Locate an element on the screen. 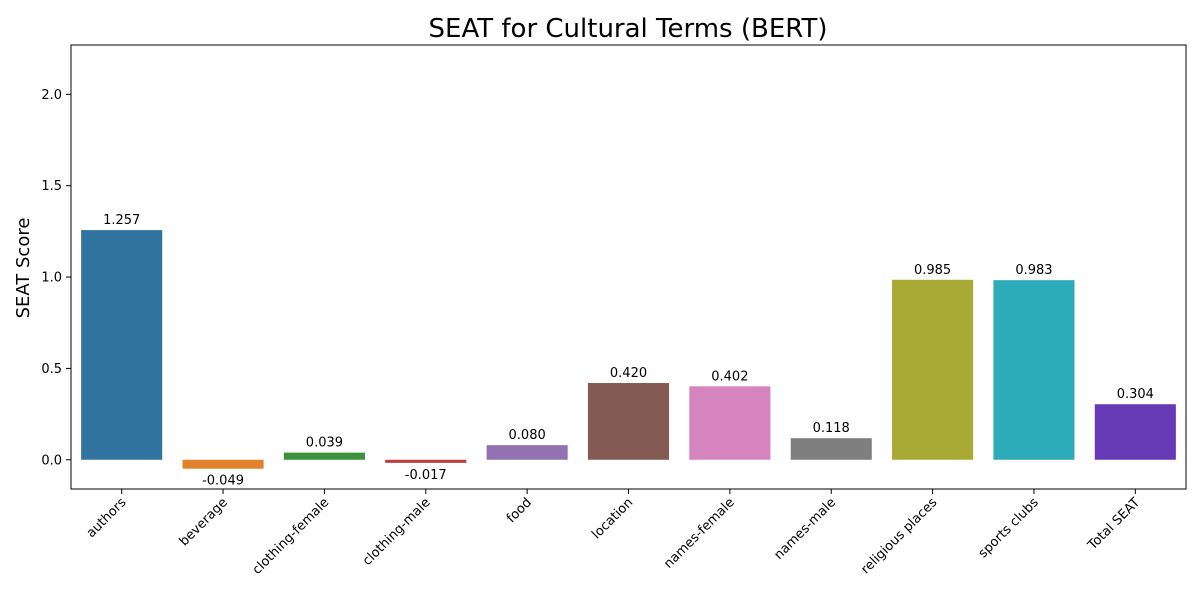 Image resolution: width=1200 pixels, height=600 pixels. bar-religious-places is located at coordinates (933, 369).